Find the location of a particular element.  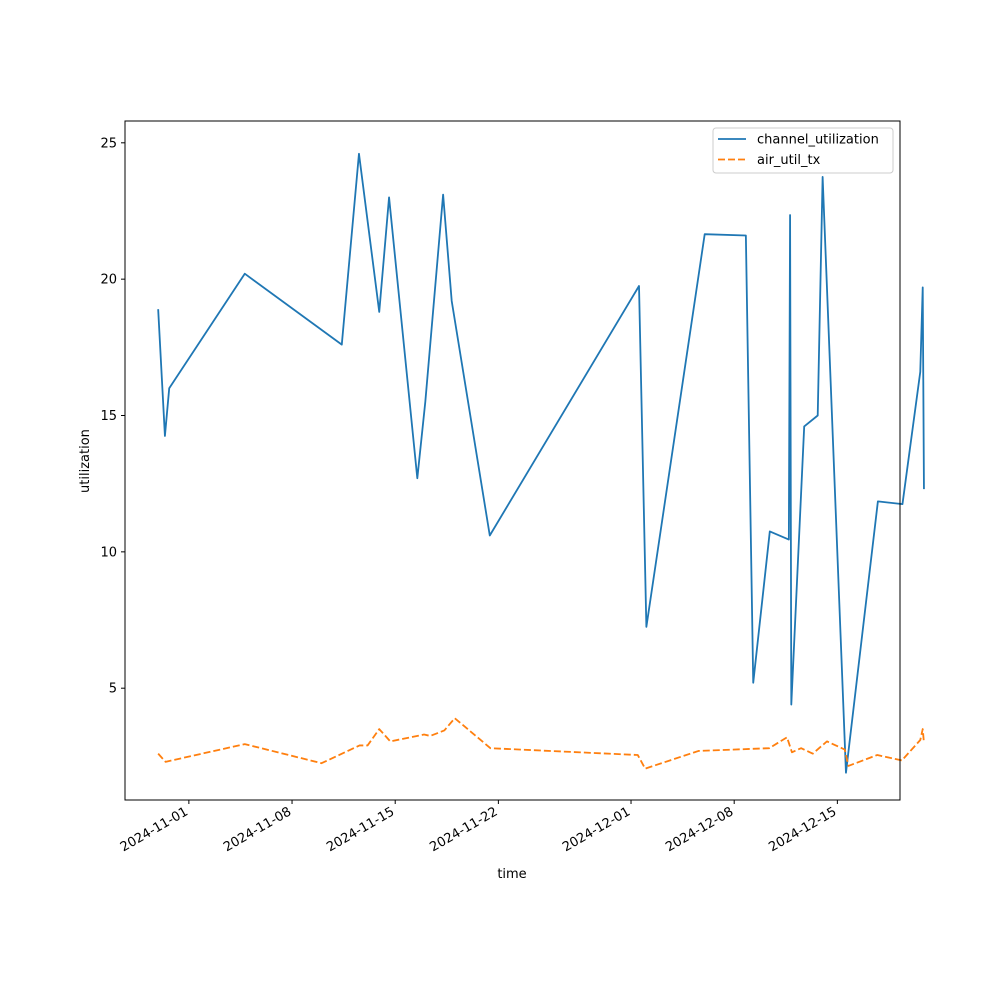

legend: channel_utilization air_util_tx is located at coordinates (803, 150).